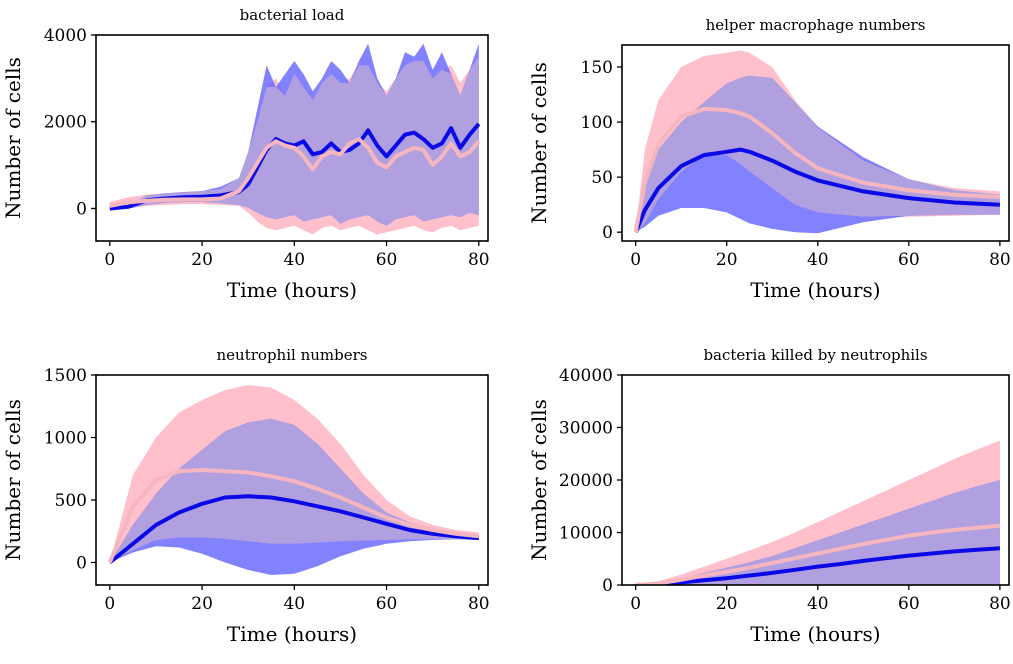  I want to click on y-tick-label: 500, so click(71, 501).